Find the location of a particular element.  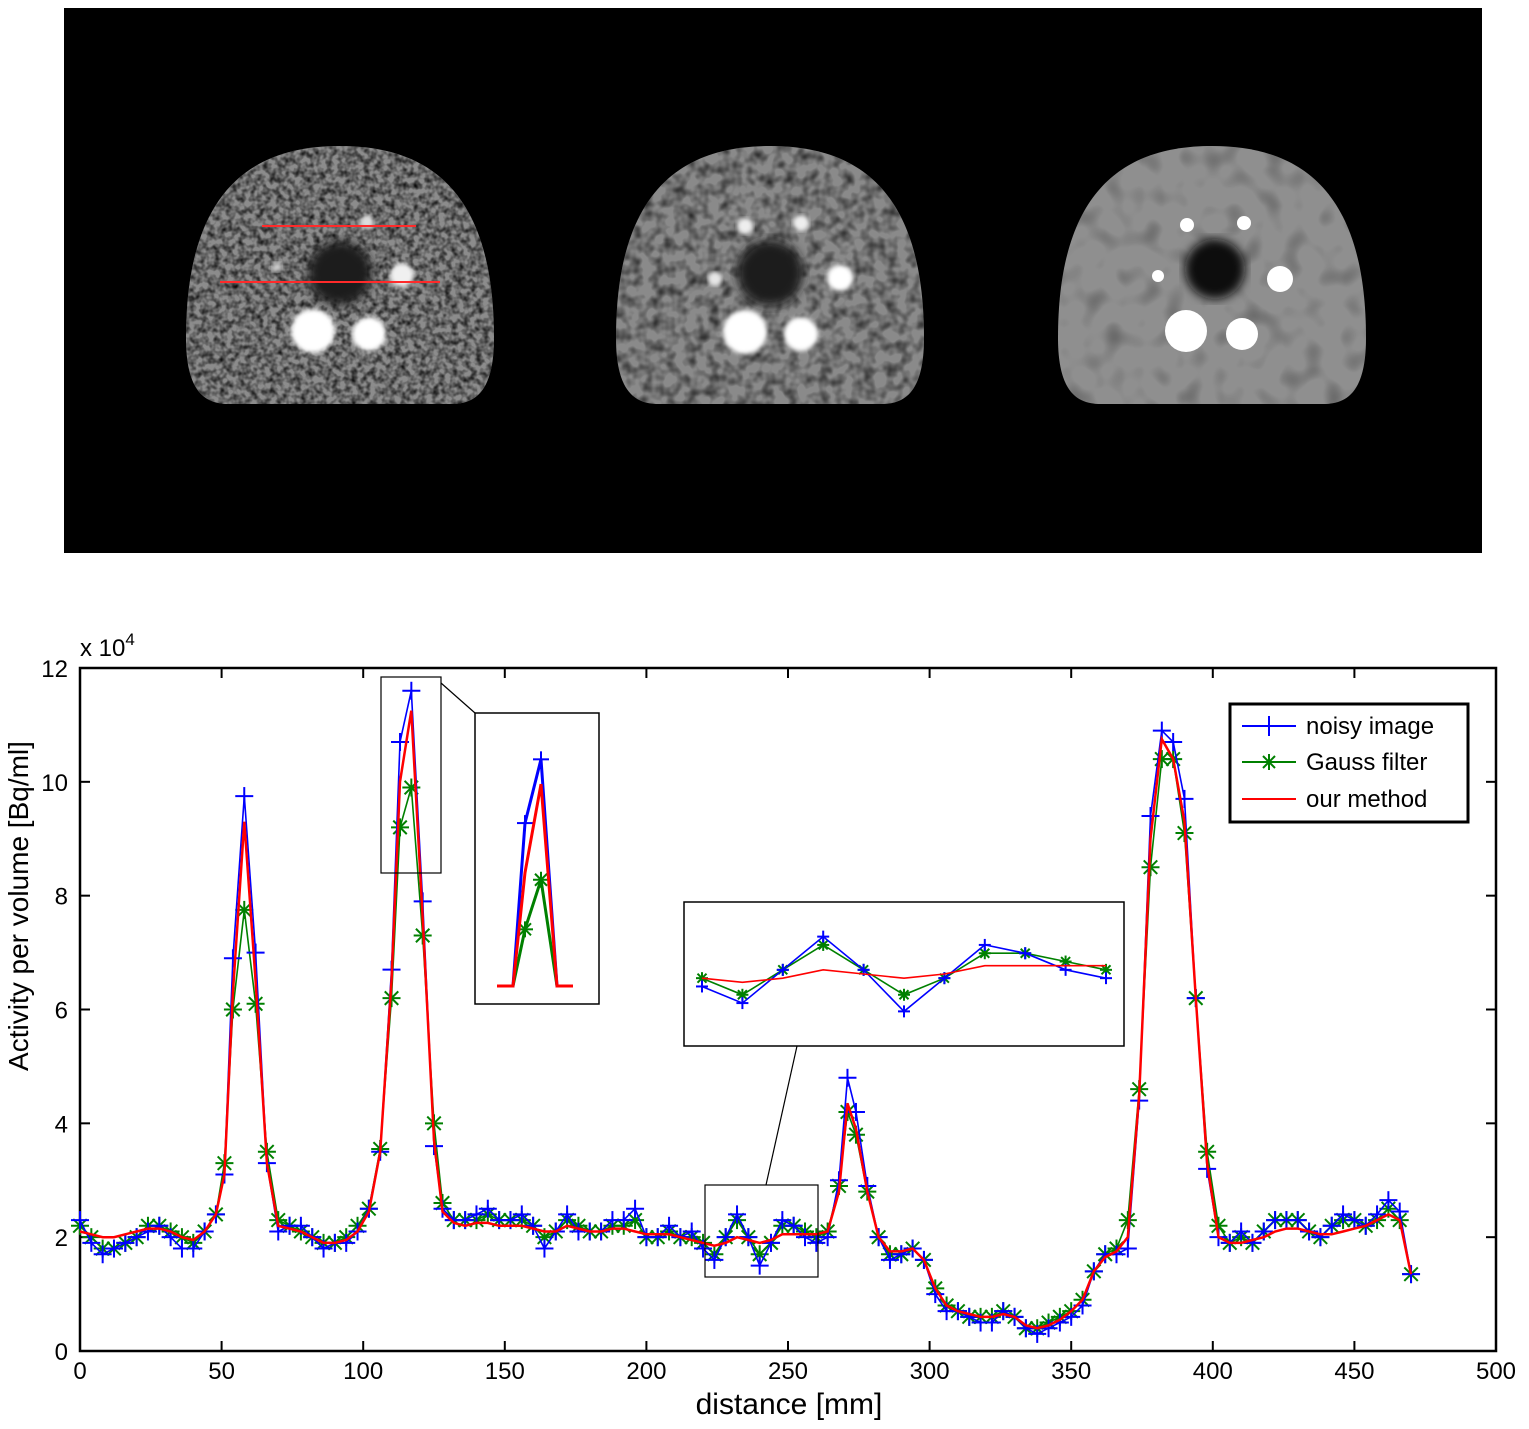

x-tick-label: 150 is located at coordinates (505, 1371).